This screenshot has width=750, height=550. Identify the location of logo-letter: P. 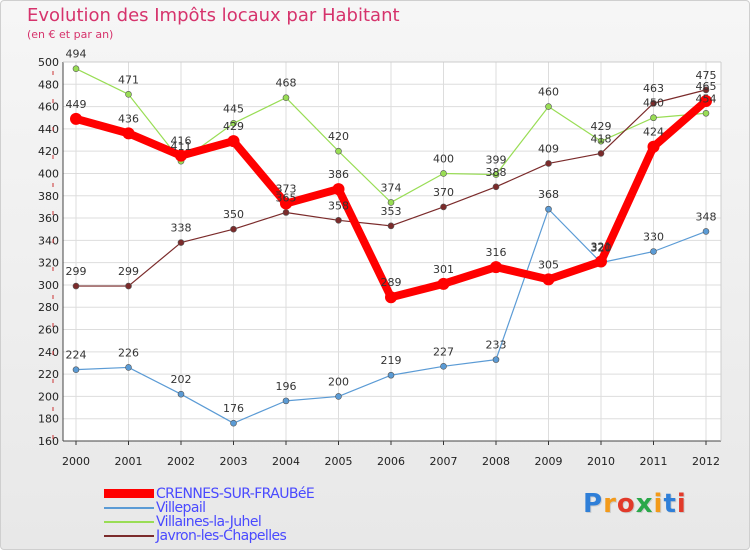
(593, 504).